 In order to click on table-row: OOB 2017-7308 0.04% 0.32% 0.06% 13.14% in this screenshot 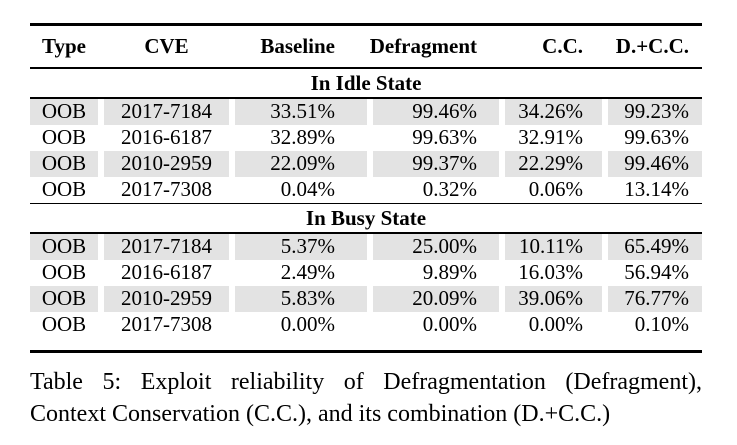, I will do `click(366, 190)`.